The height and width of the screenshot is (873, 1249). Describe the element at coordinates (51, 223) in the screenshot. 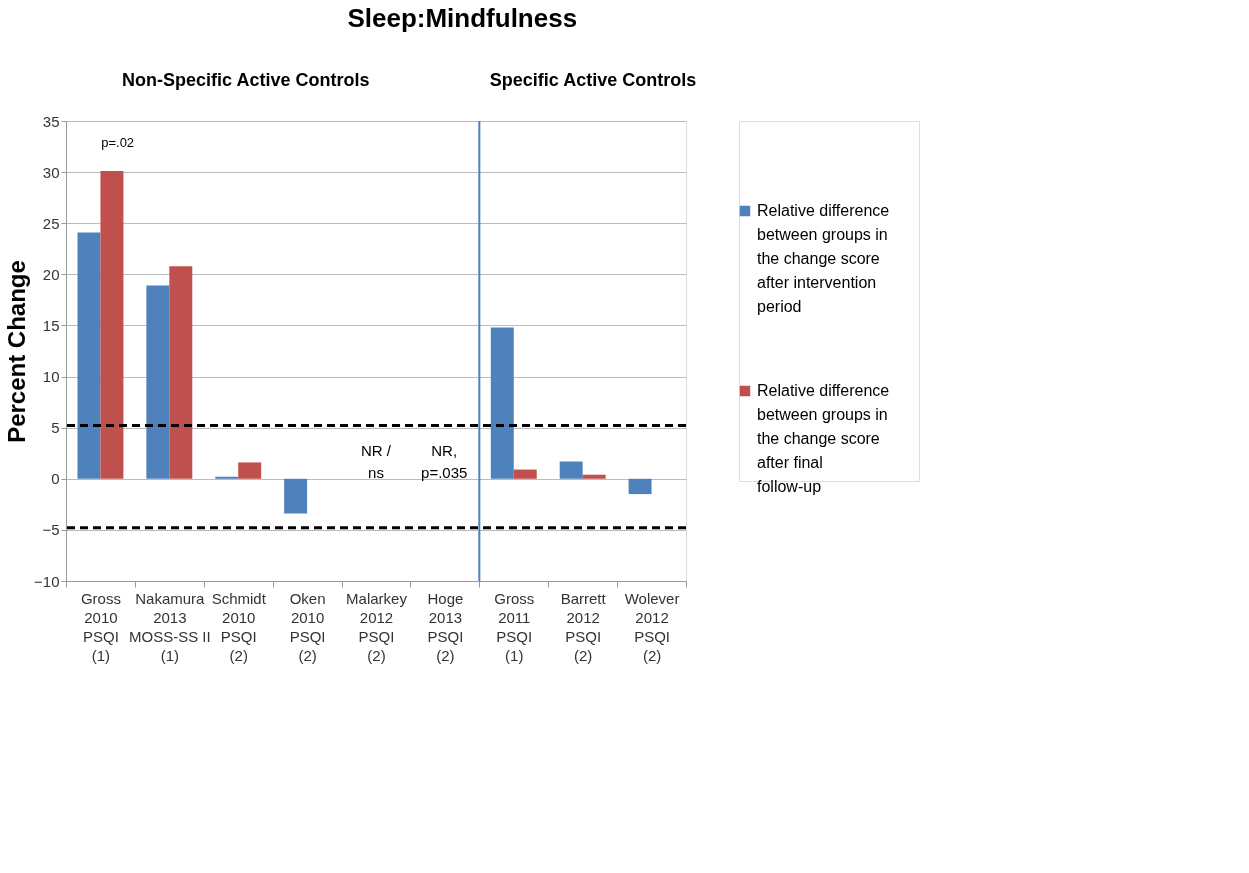

I see `y-tick-label: 25` at that location.